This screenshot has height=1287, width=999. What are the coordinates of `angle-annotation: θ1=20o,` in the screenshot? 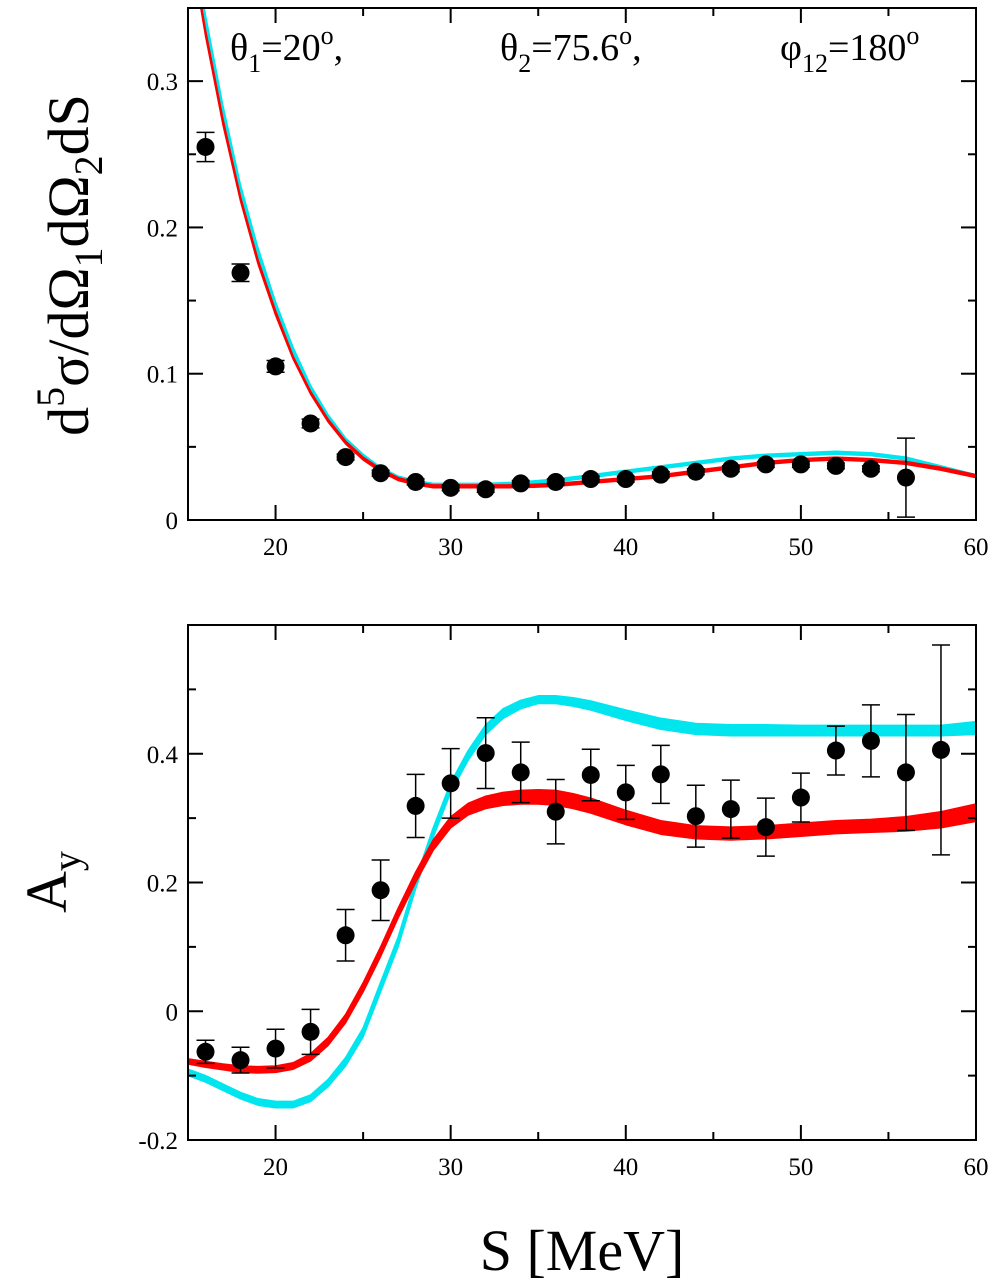 It's located at (286, 49).